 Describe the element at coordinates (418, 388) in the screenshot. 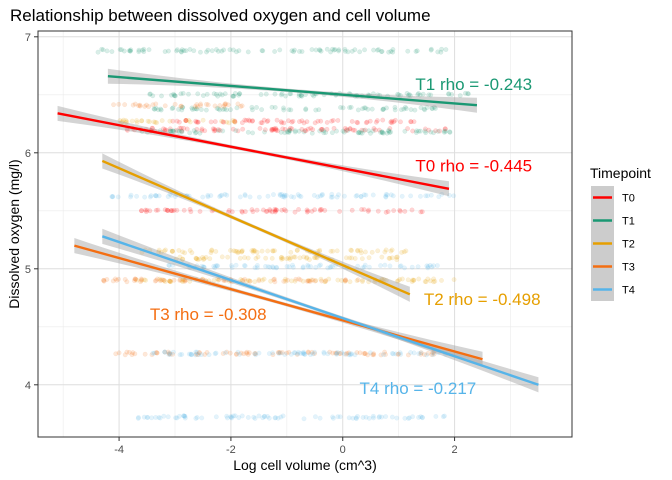

I see `annotation-T4: T4 rho = -0.217` at that location.